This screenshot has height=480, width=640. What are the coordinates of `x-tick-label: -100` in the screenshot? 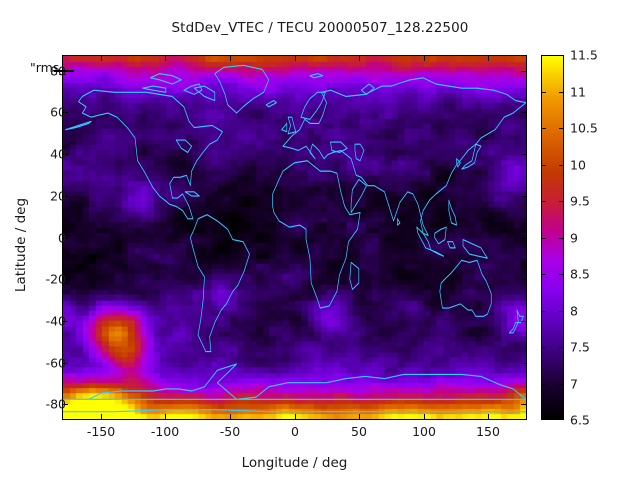 It's located at (165, 431).